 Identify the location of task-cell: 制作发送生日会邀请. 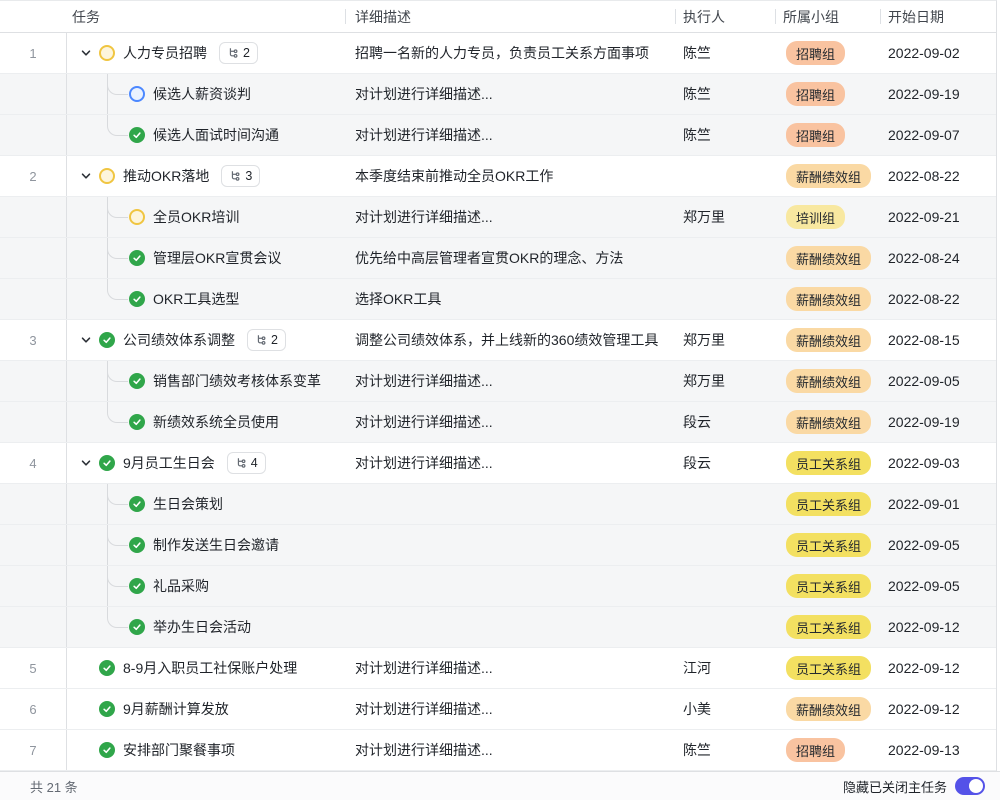
(206, 545).